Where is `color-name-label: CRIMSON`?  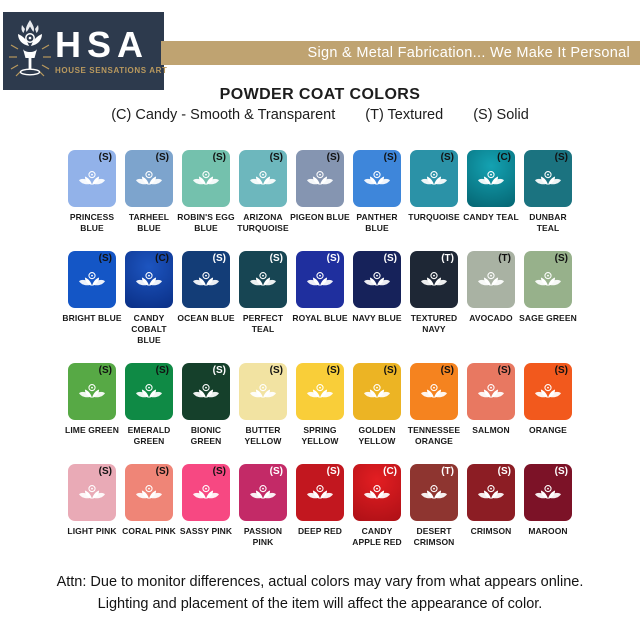
color-name-label: CRIMSON is located at coordinates (491, 531).